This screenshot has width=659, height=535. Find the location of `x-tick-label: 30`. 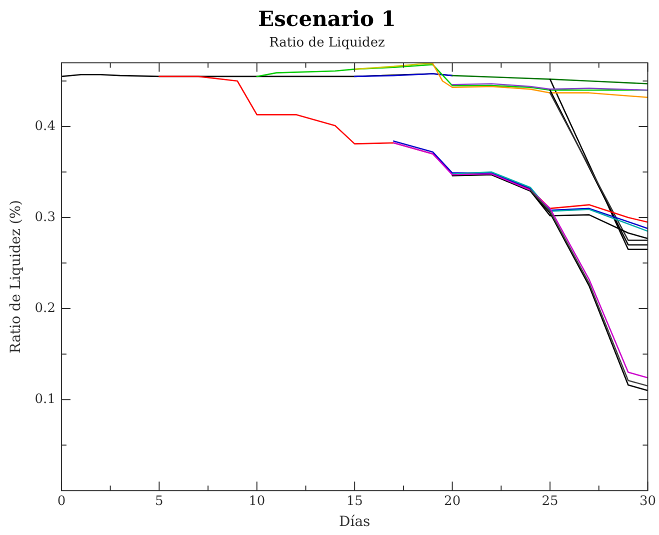

x-tick-label: 30 is located at coordinates (647, 501).